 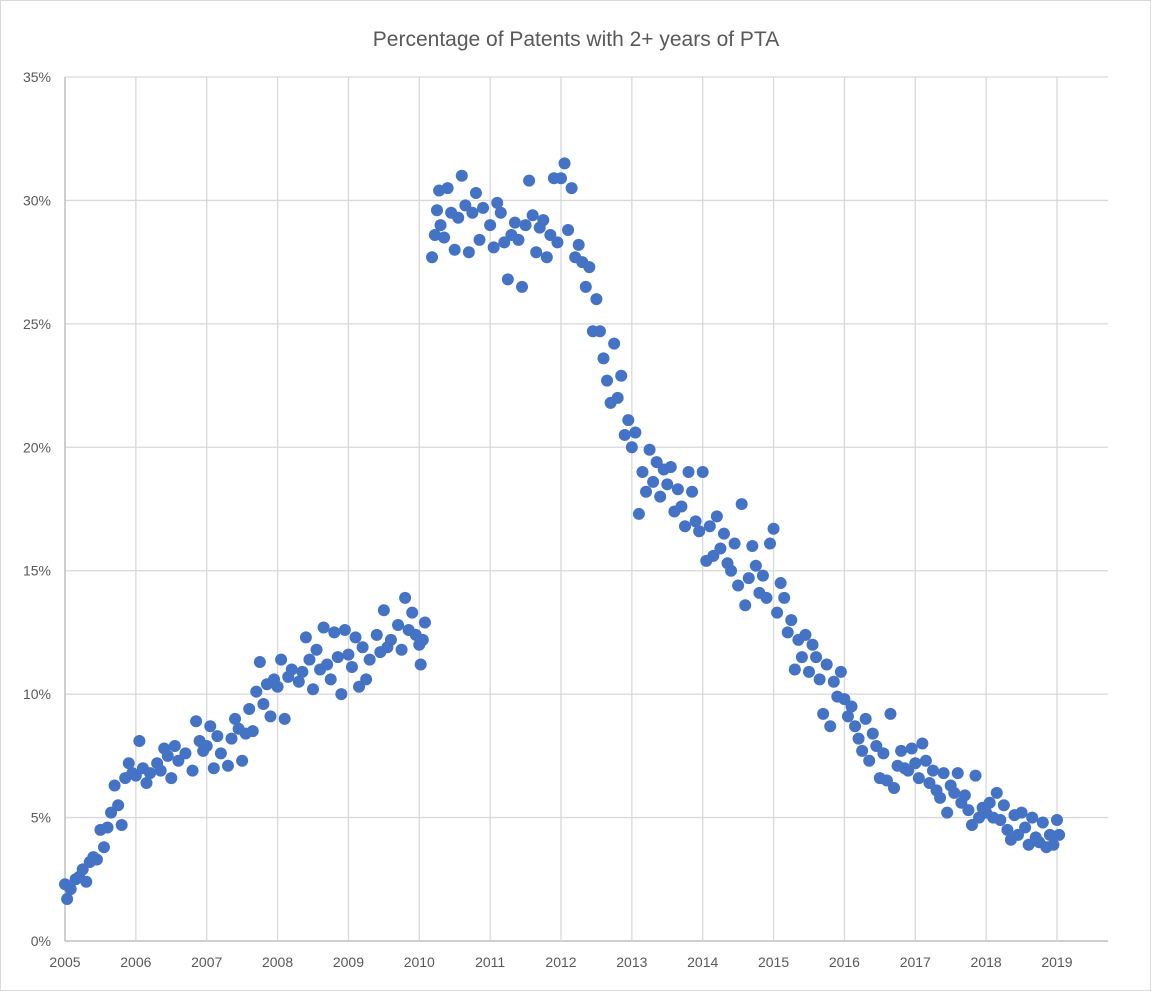 What do you see at coordinates (206, 962) in the screenshot?
I see `x-tick-label: 2007` at bounding box center [206, 962].